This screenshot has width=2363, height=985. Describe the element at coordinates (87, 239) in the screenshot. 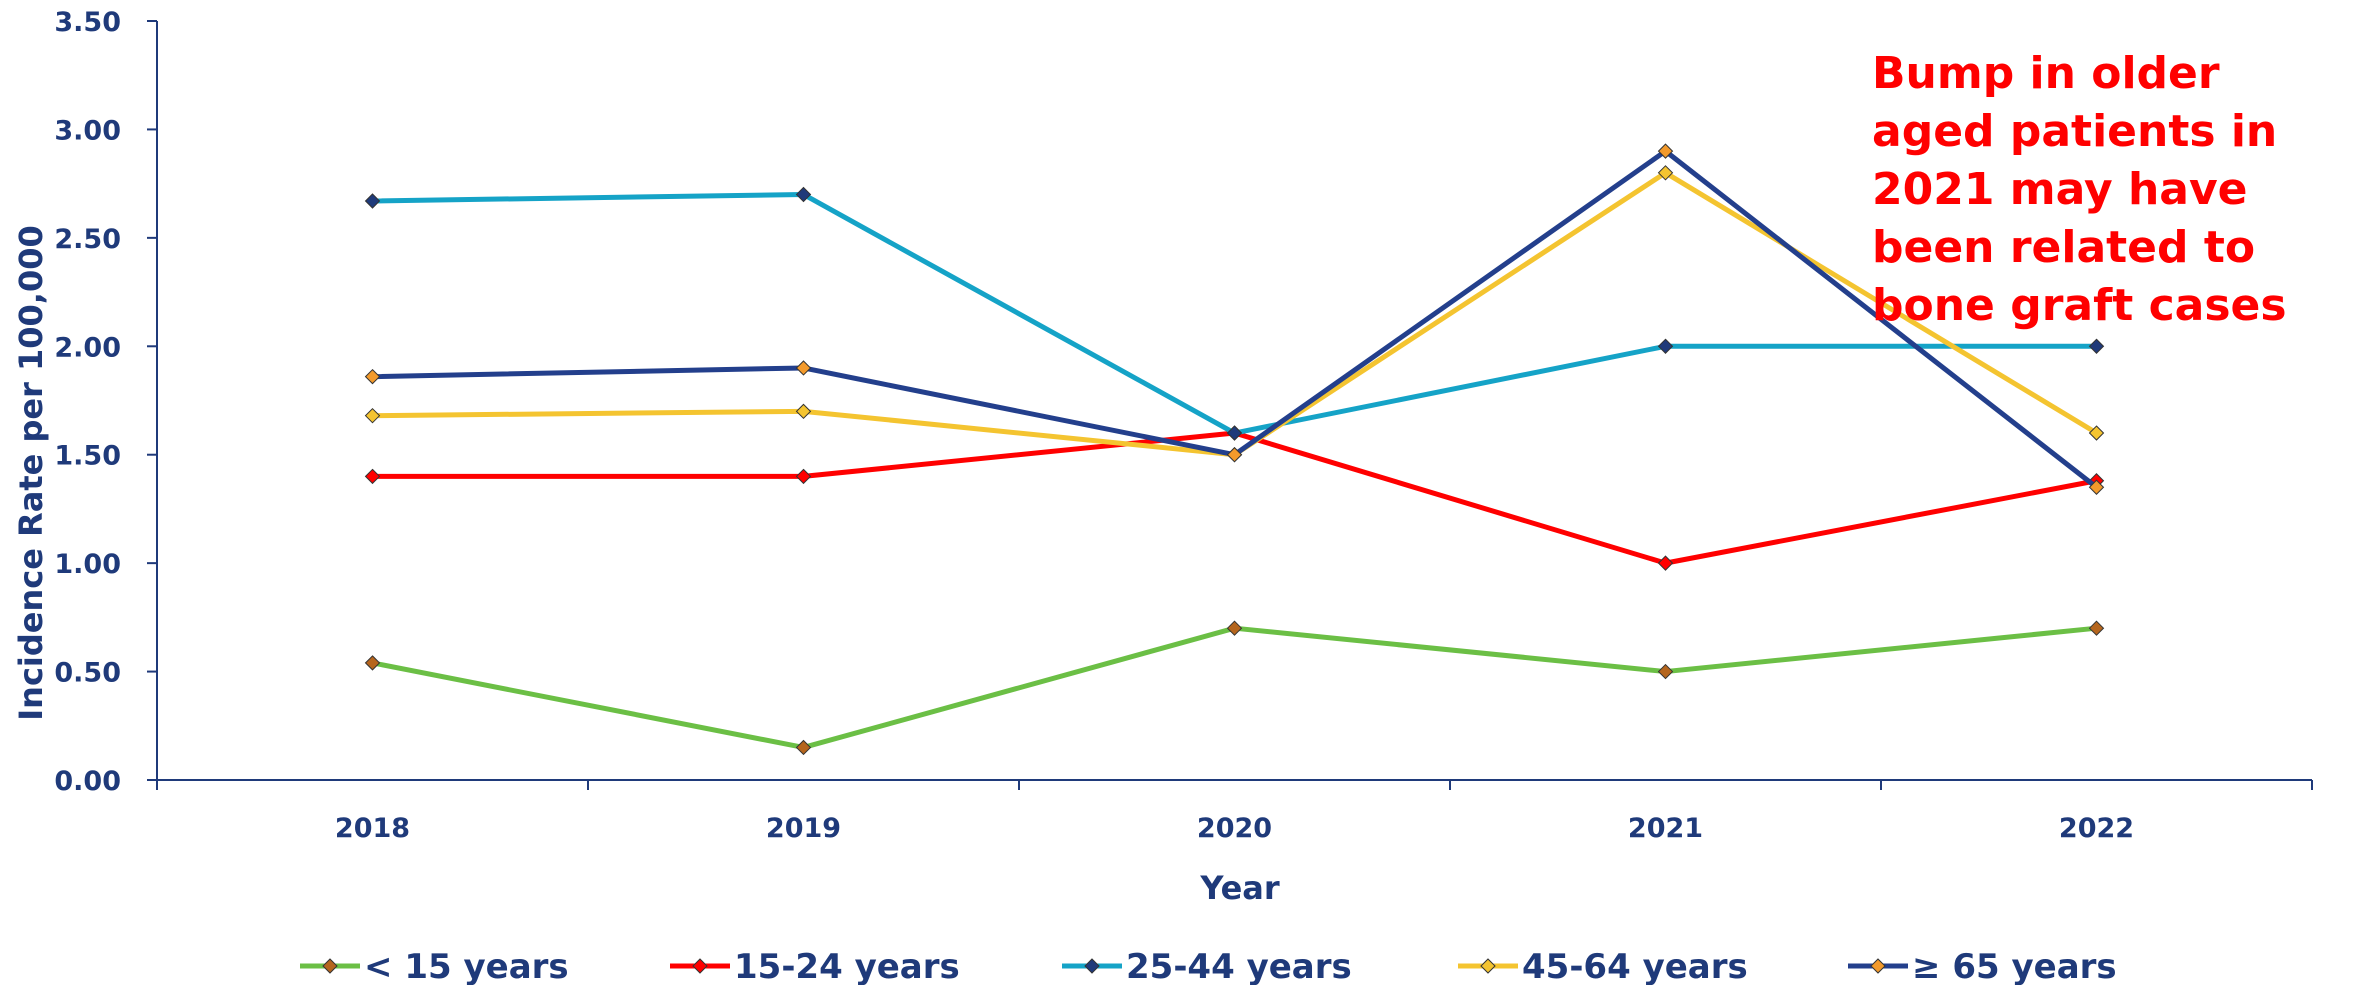

I see `y-tick-label: 2.50` at that location.